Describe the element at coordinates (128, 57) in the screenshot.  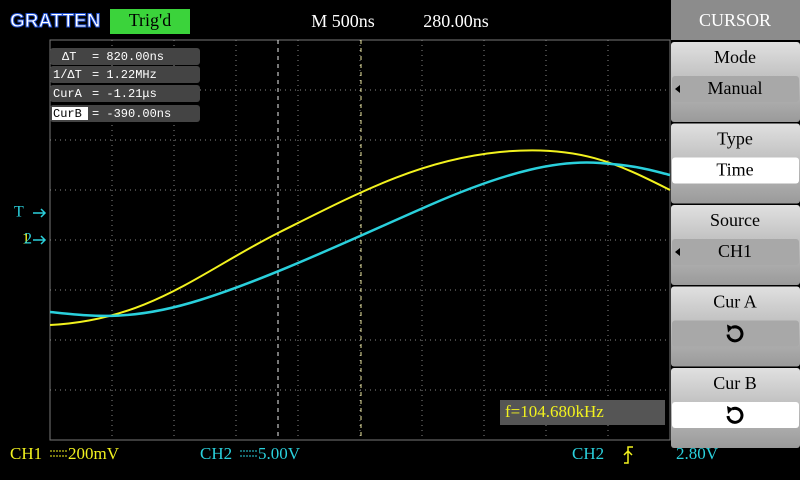
I see `readout-value: = 820.00ns` at that location.